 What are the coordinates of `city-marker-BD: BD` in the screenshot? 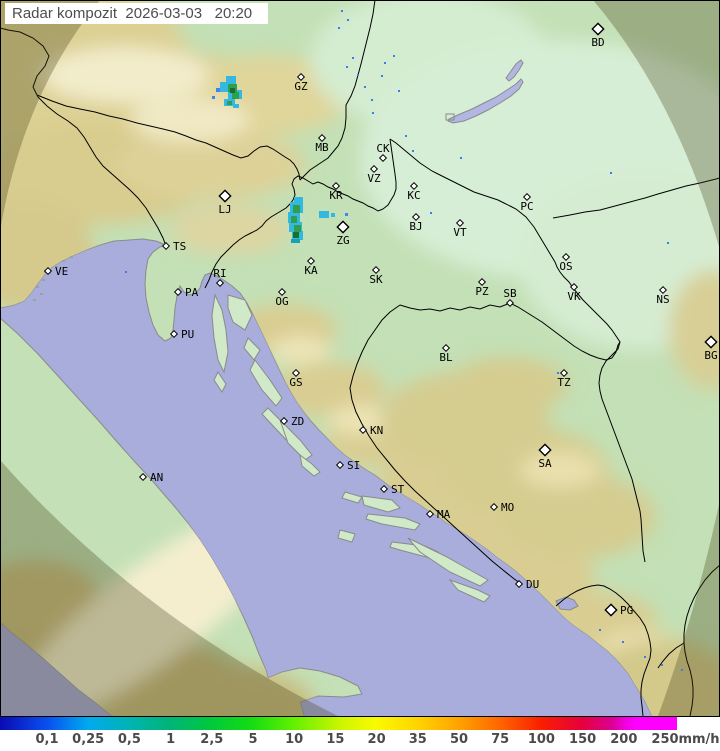 It's located at (598, 35).